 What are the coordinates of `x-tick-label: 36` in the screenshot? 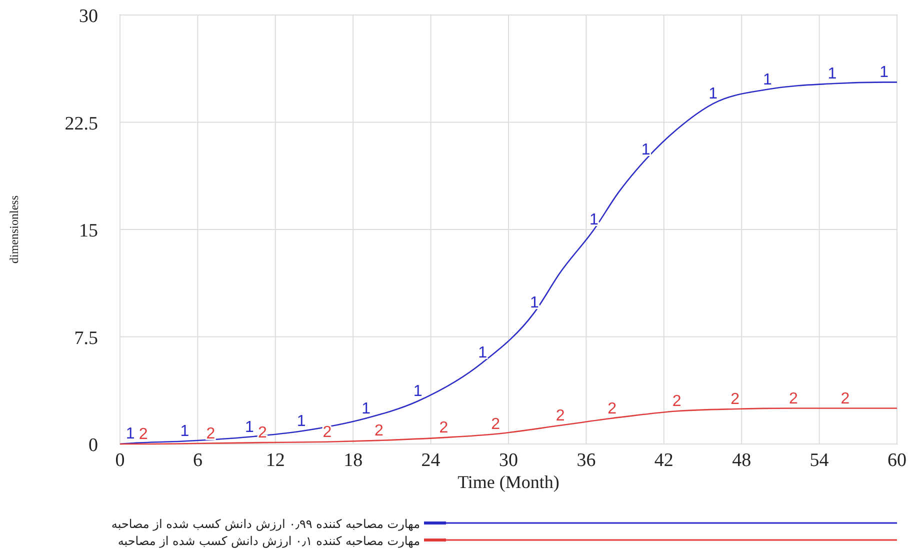 It's located at (586, 460).